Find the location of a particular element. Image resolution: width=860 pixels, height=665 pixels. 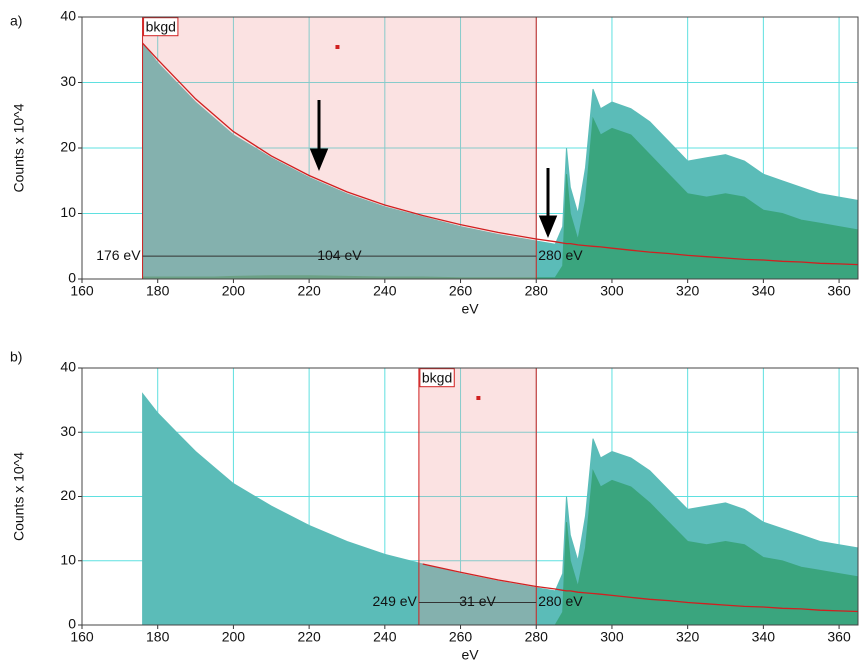

background-window is located at coordinates (477, 496).